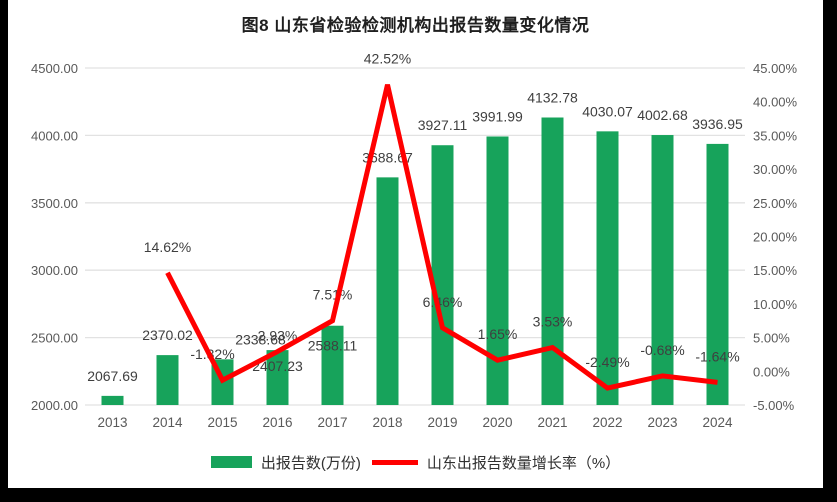 The image size is (837, 502). I want to click on legend-bar-swatch, so click(231, 462).